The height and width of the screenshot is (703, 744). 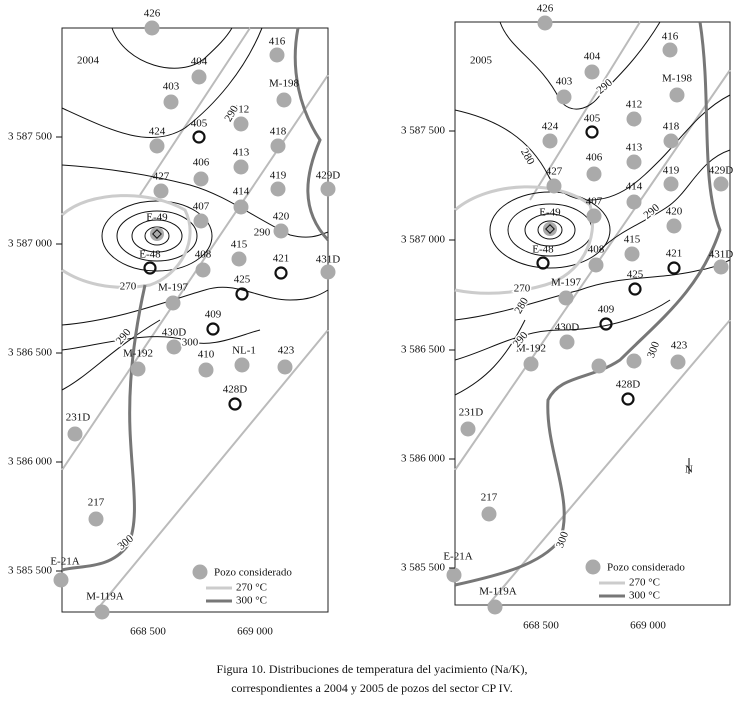 What do you see at coordinates (628, 385) in the screenshot?
I see `well-label: 428D` at bounding box center [628, 385].